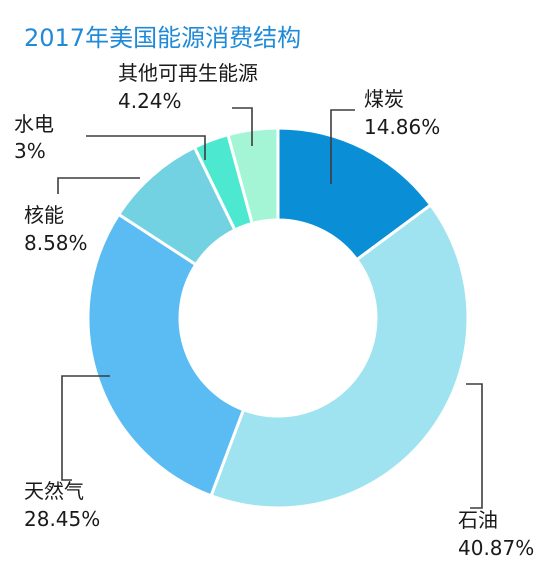 This screenshot has width=550, height=583. What do you see at coordinates (54, 491) in the screenshot?
I see `slice-name-label: 天然气` at bounding box center [54, 491].